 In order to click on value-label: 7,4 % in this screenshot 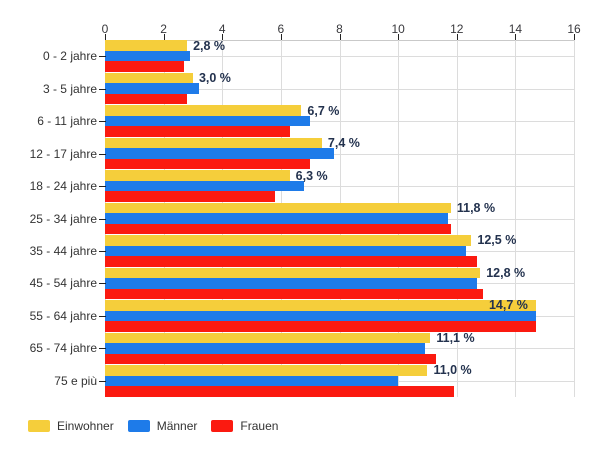, I will do `click(343, 143)`.